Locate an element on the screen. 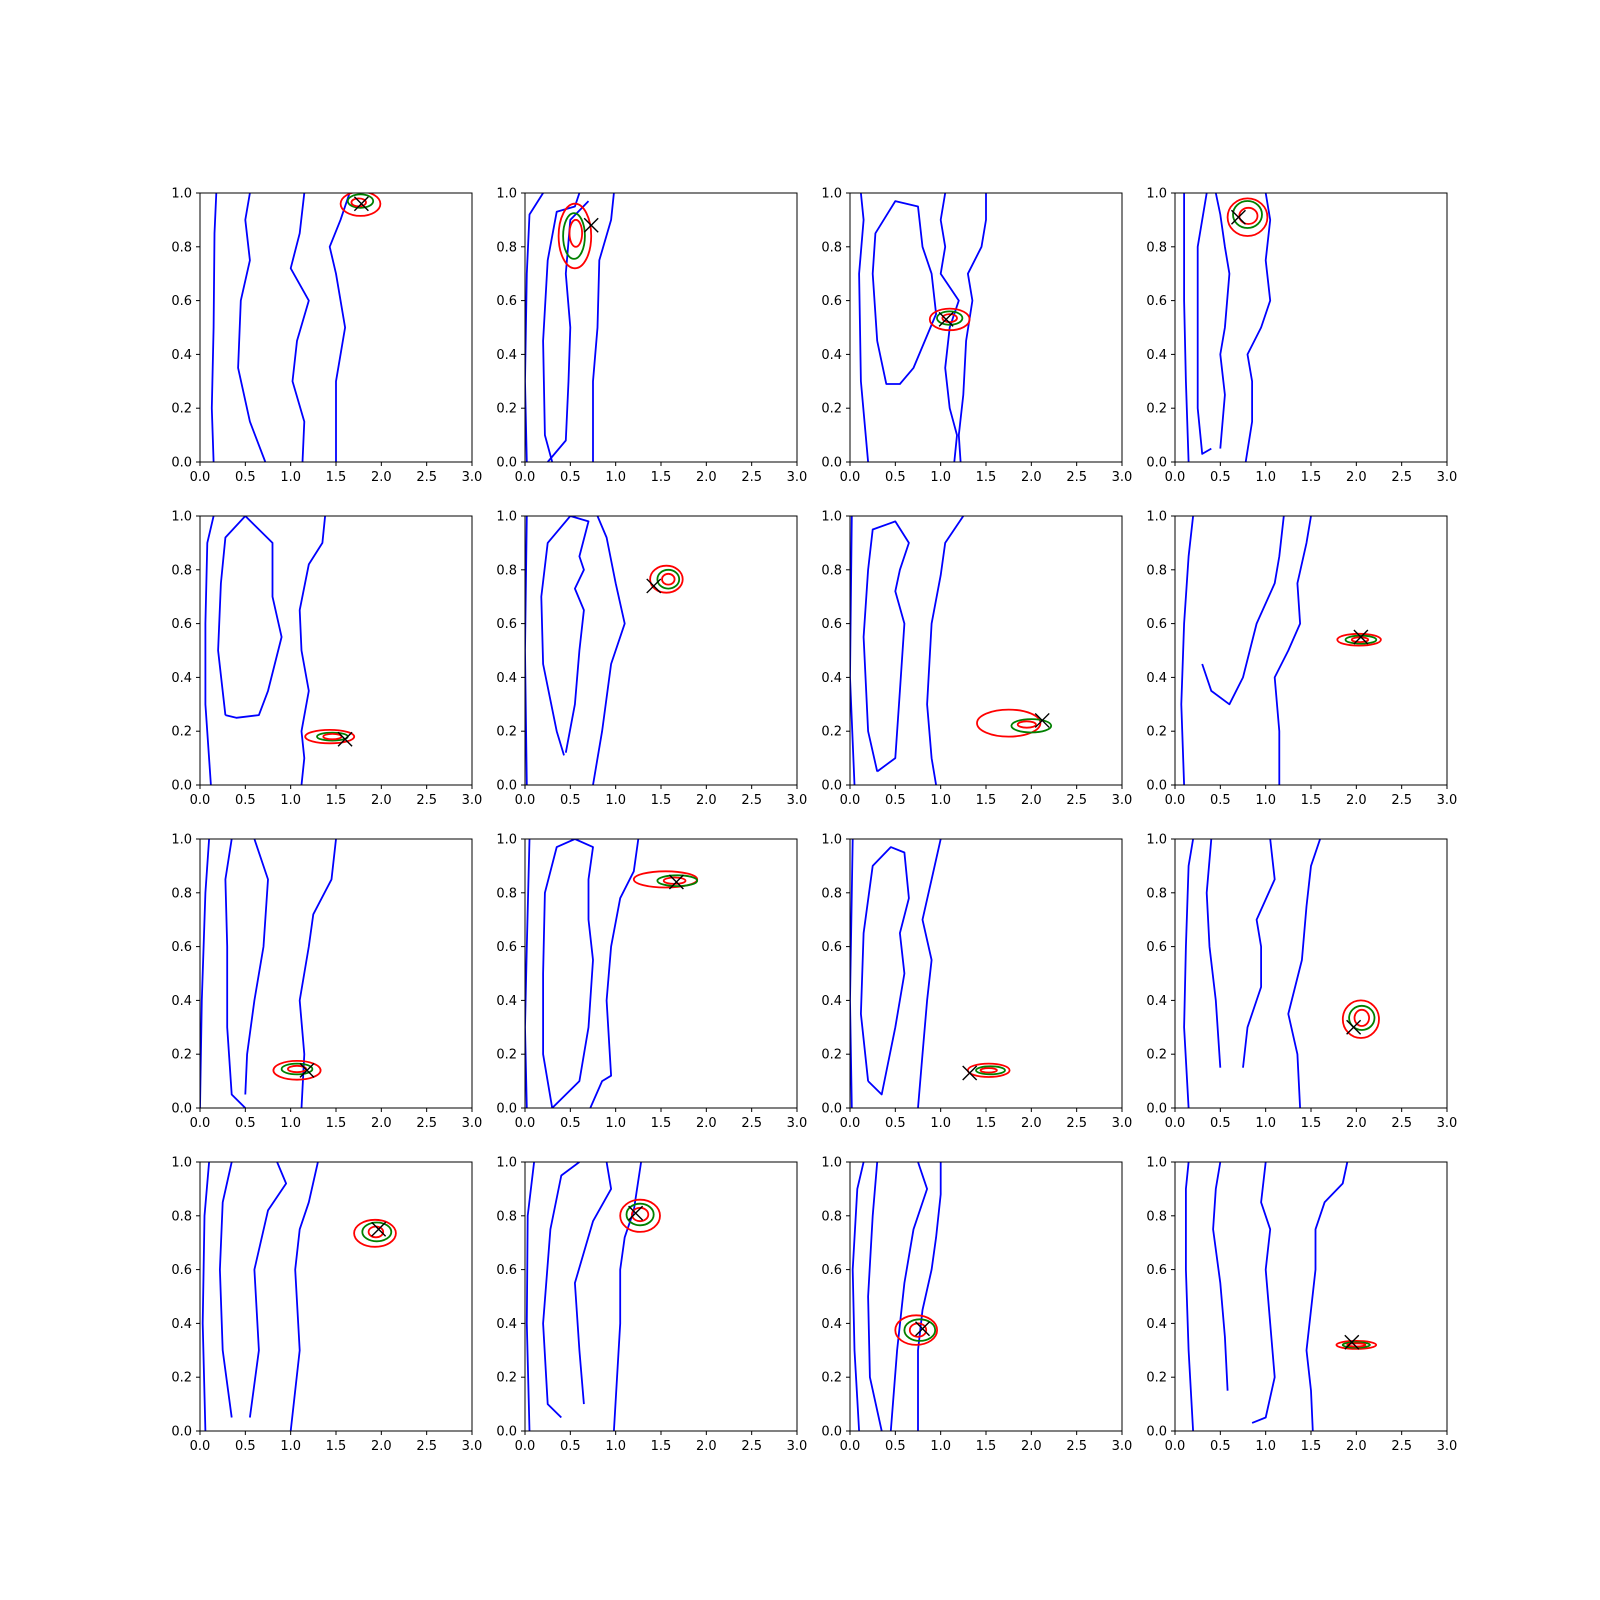  subplot-8: 0.0 0.5 1.0 1.5 2.0 2.5 3.0 0.0 0.2 0.4 0.6 0.8 1.0 is located at coordinates (1301, 659).